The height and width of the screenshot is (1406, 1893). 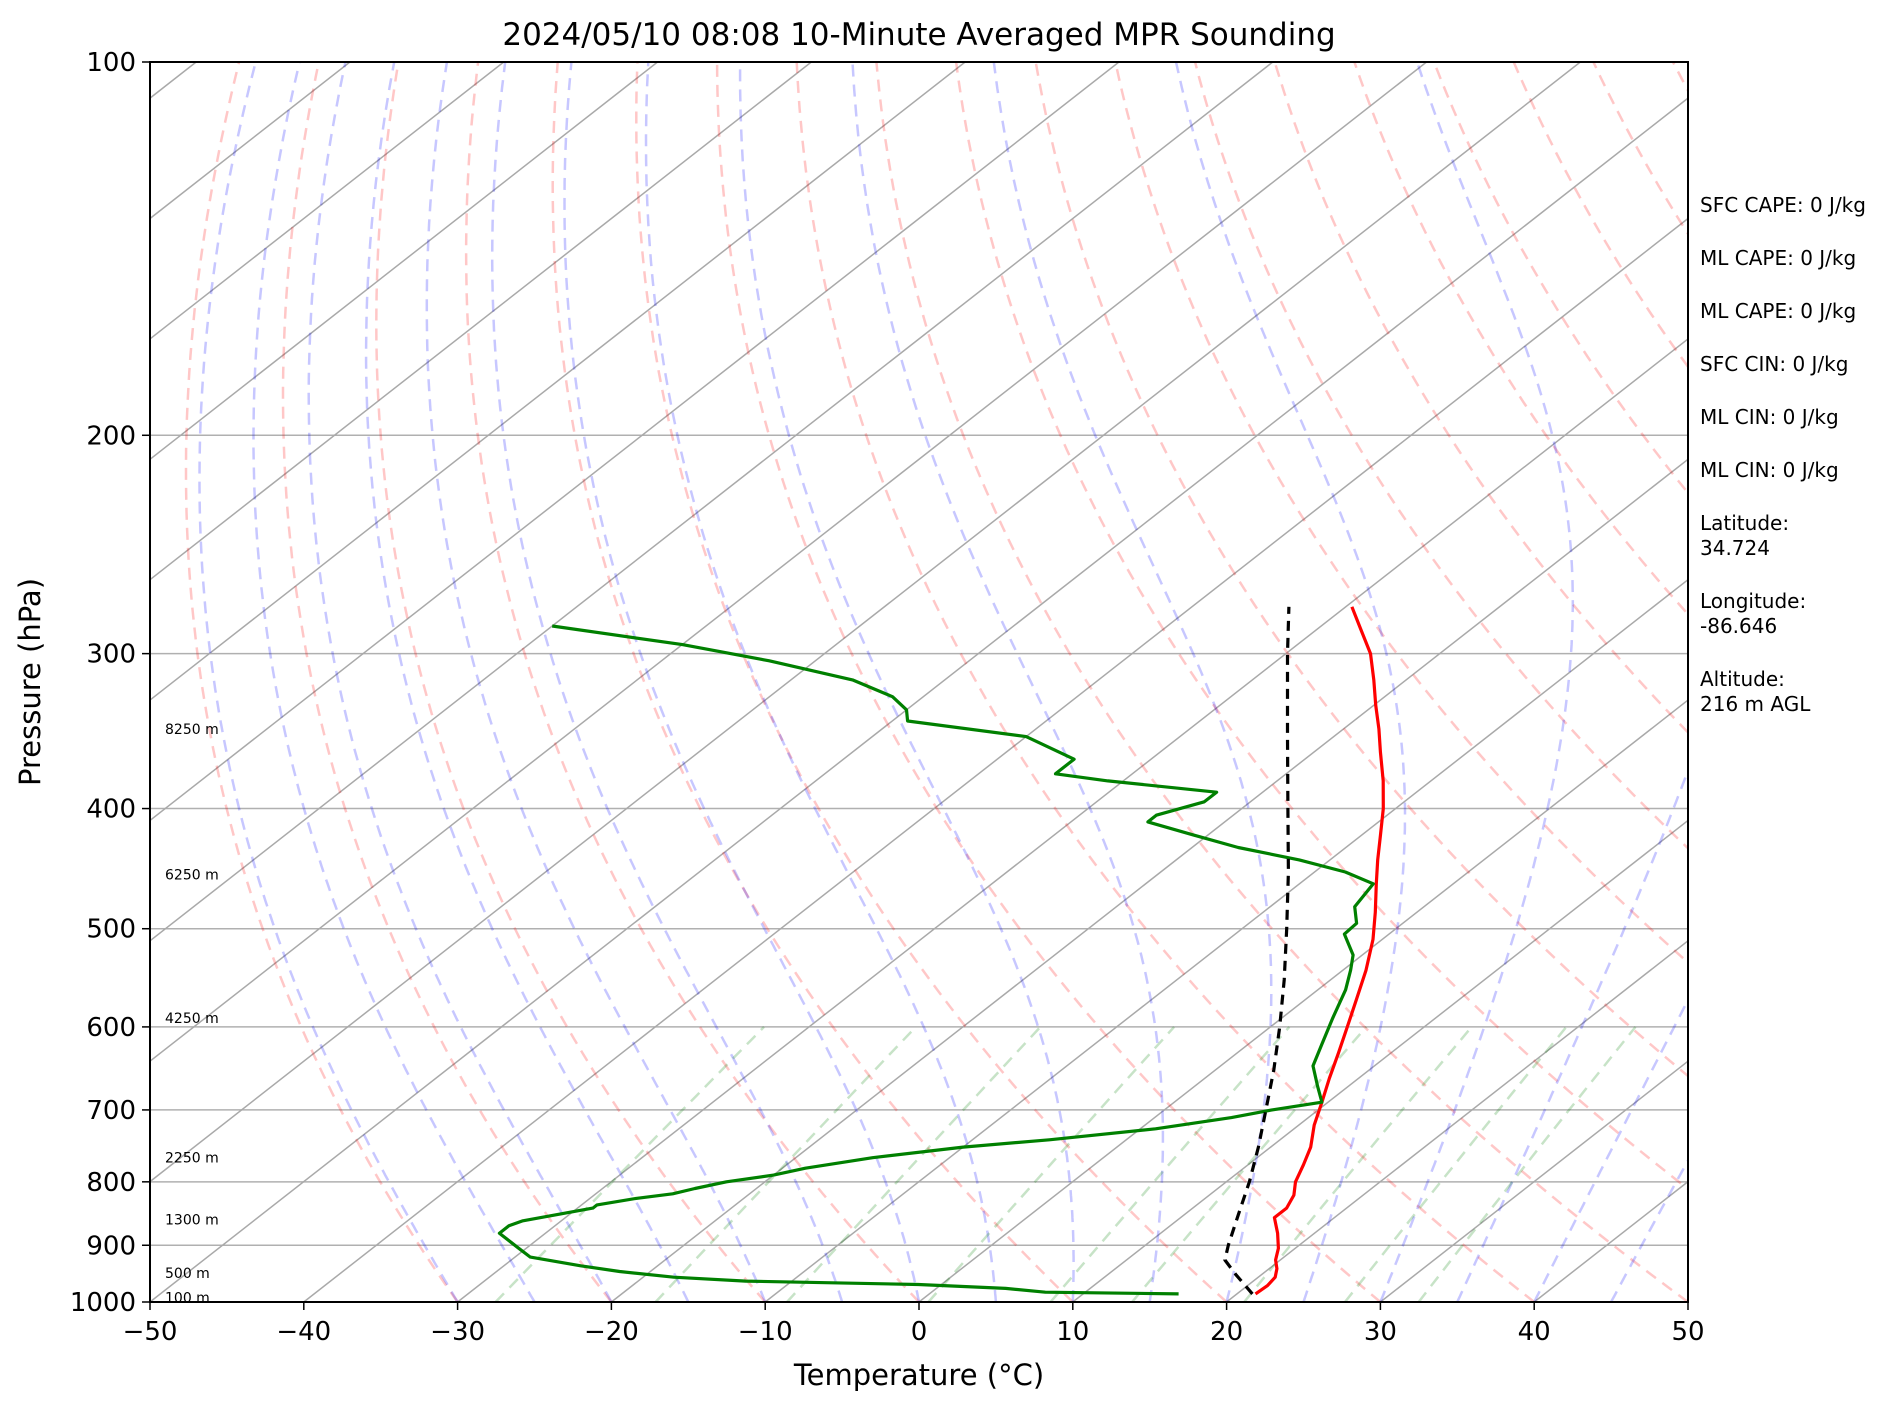 I want to click on y-tick-label: 1000, so click(x=103, y=1303).